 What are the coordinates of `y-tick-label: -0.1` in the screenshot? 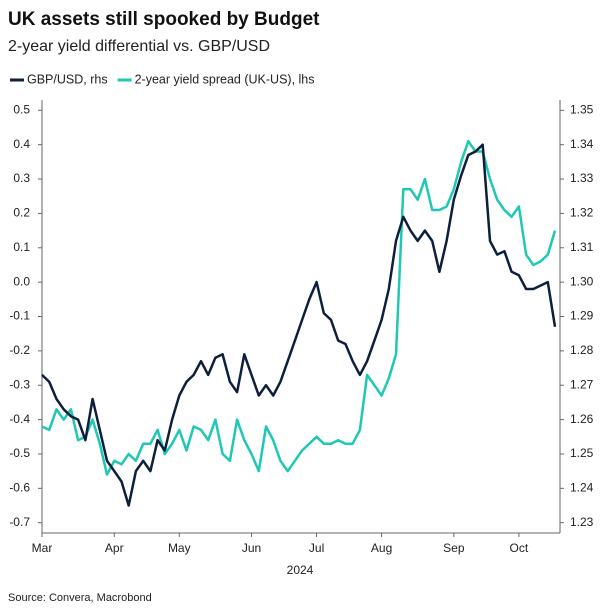 It's located at (19, 316).